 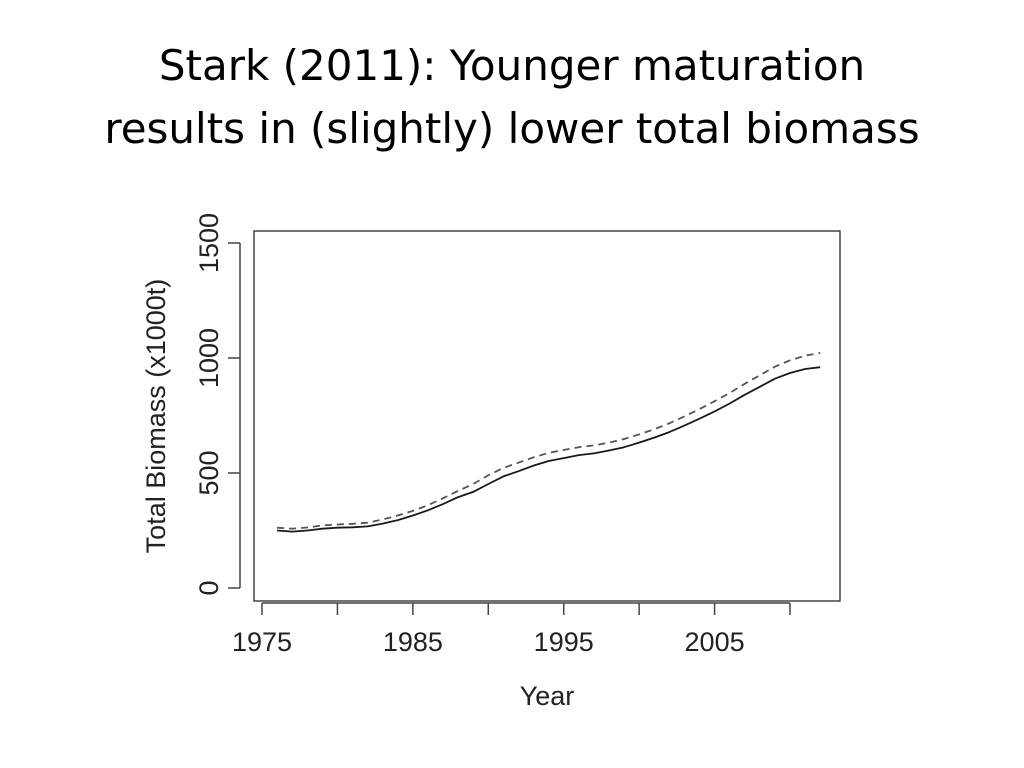 I want to click on x-tick-label: 1995, so click(x=564, y=642).